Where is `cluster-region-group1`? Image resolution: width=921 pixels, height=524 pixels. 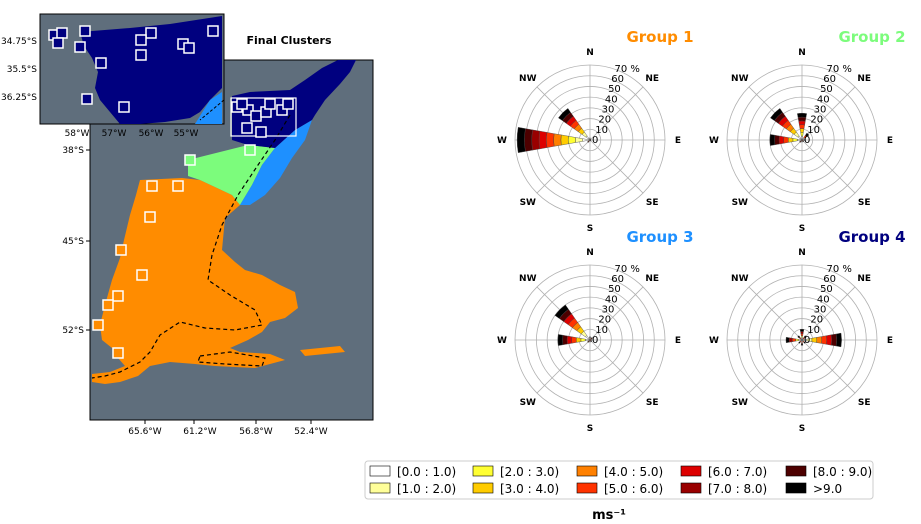
cluster-region-group1 is located at coordinates (195, 281).